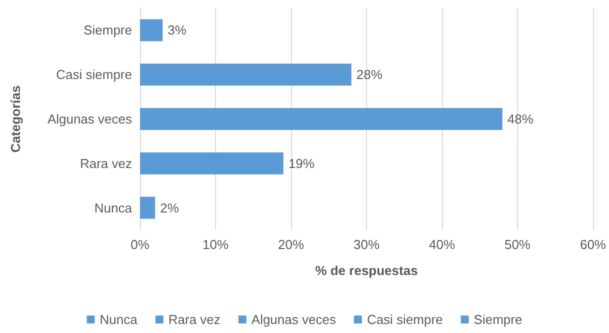 The height and width of the screenshot is (333, 609). Describe the element at coordinates (366, 244) in the screenshot. I see `x-tick-label: 30%` at that location.